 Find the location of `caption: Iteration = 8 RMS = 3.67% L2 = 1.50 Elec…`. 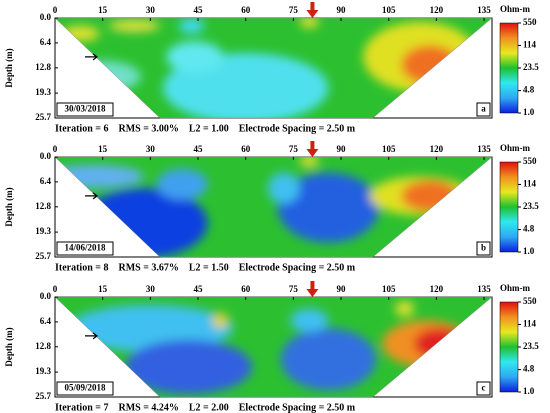

caption: Iteration = 8 RMS = 3.67% L2 = 1.50 Elec… is located at coordinates (205, 267).